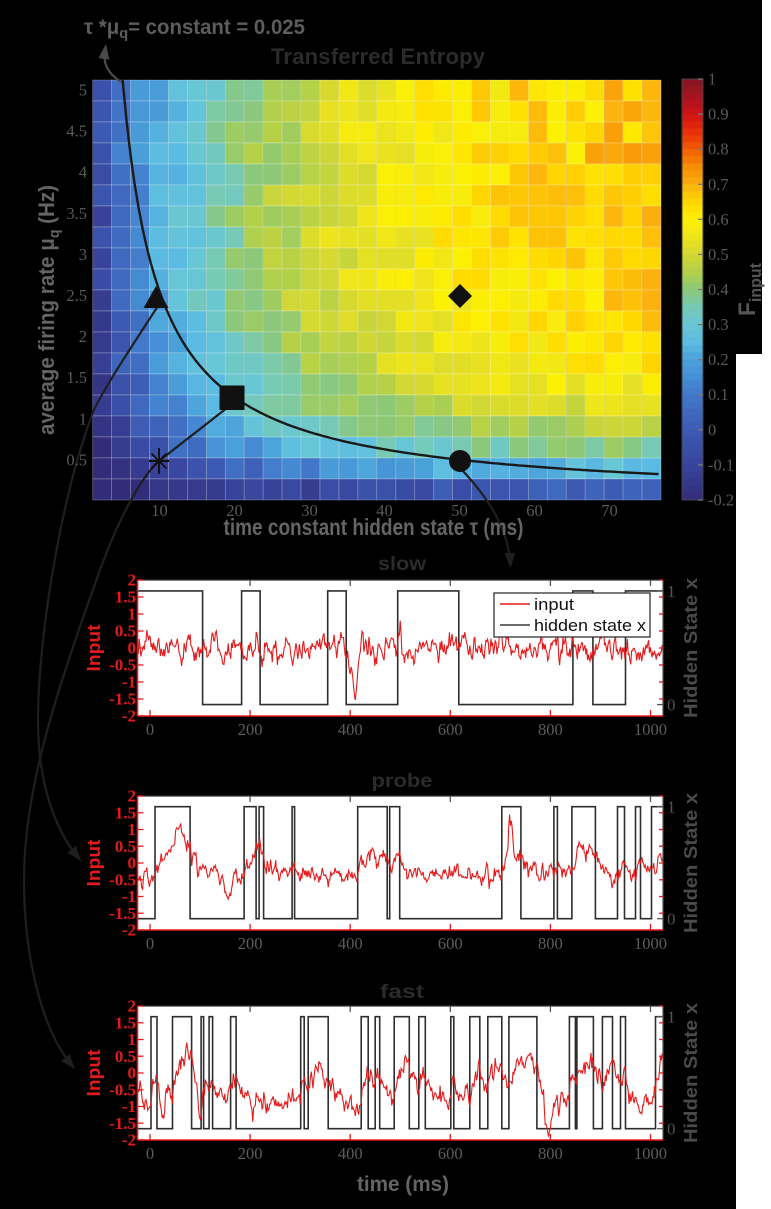 The height and width of the screenshot is (1209, 771). I want to click on svg-text:time constant hidden state τ (: time constant hidden state τ (ms), so click(374, 527).